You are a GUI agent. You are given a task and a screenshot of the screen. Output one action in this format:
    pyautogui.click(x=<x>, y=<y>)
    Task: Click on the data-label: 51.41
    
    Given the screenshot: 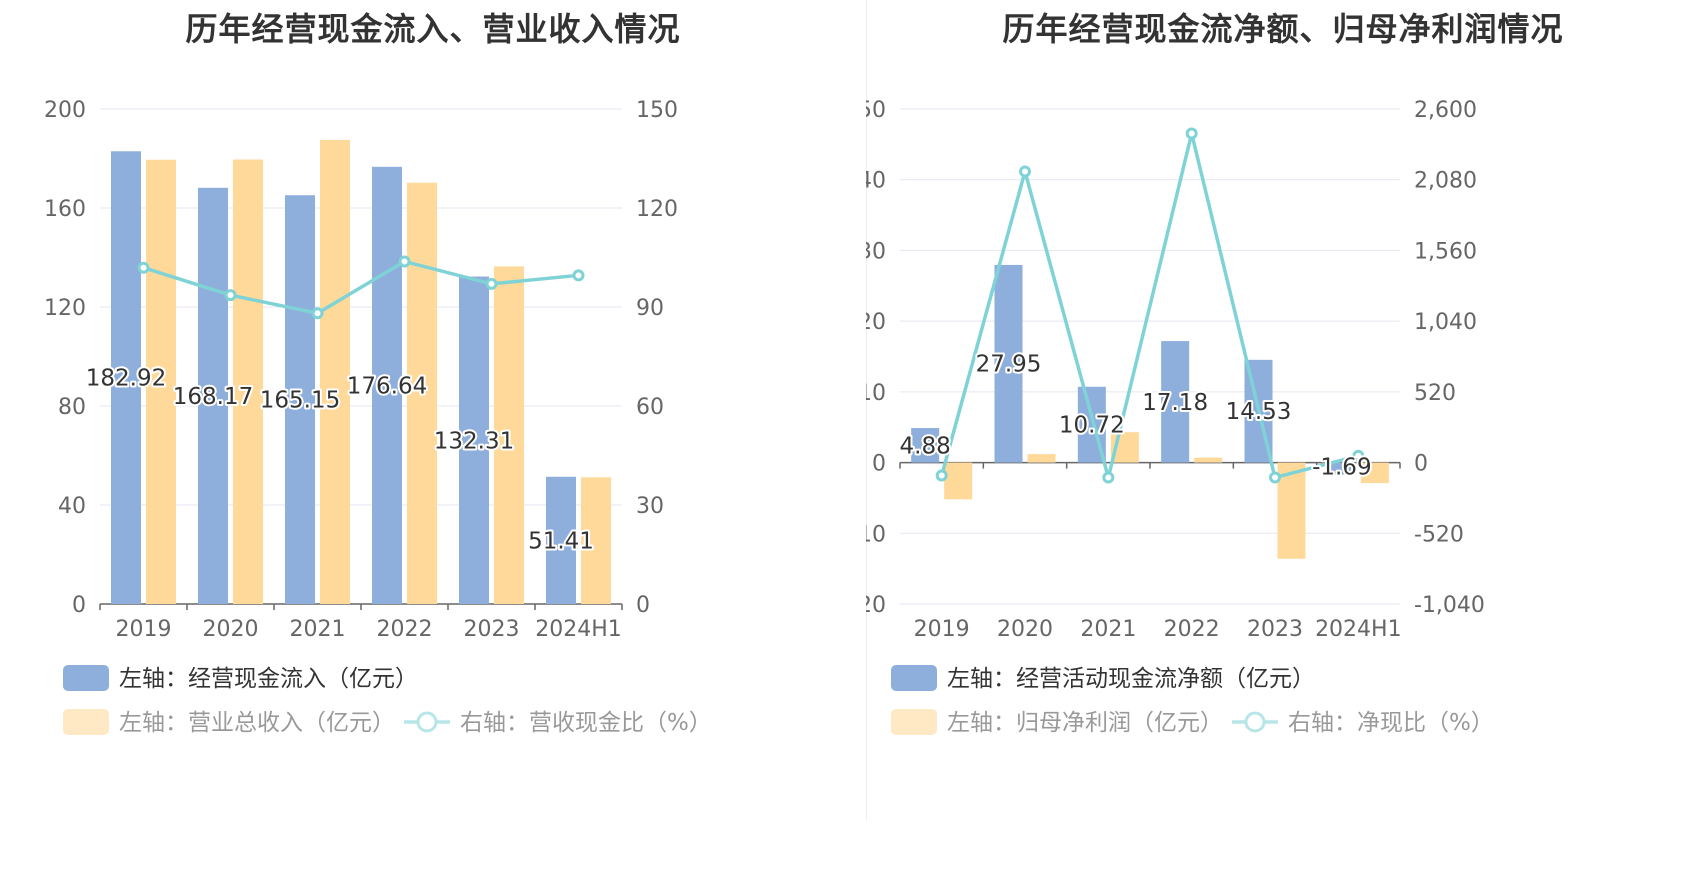 What is the action you would take?
    pyautogui.click(x=561, y=541)
    